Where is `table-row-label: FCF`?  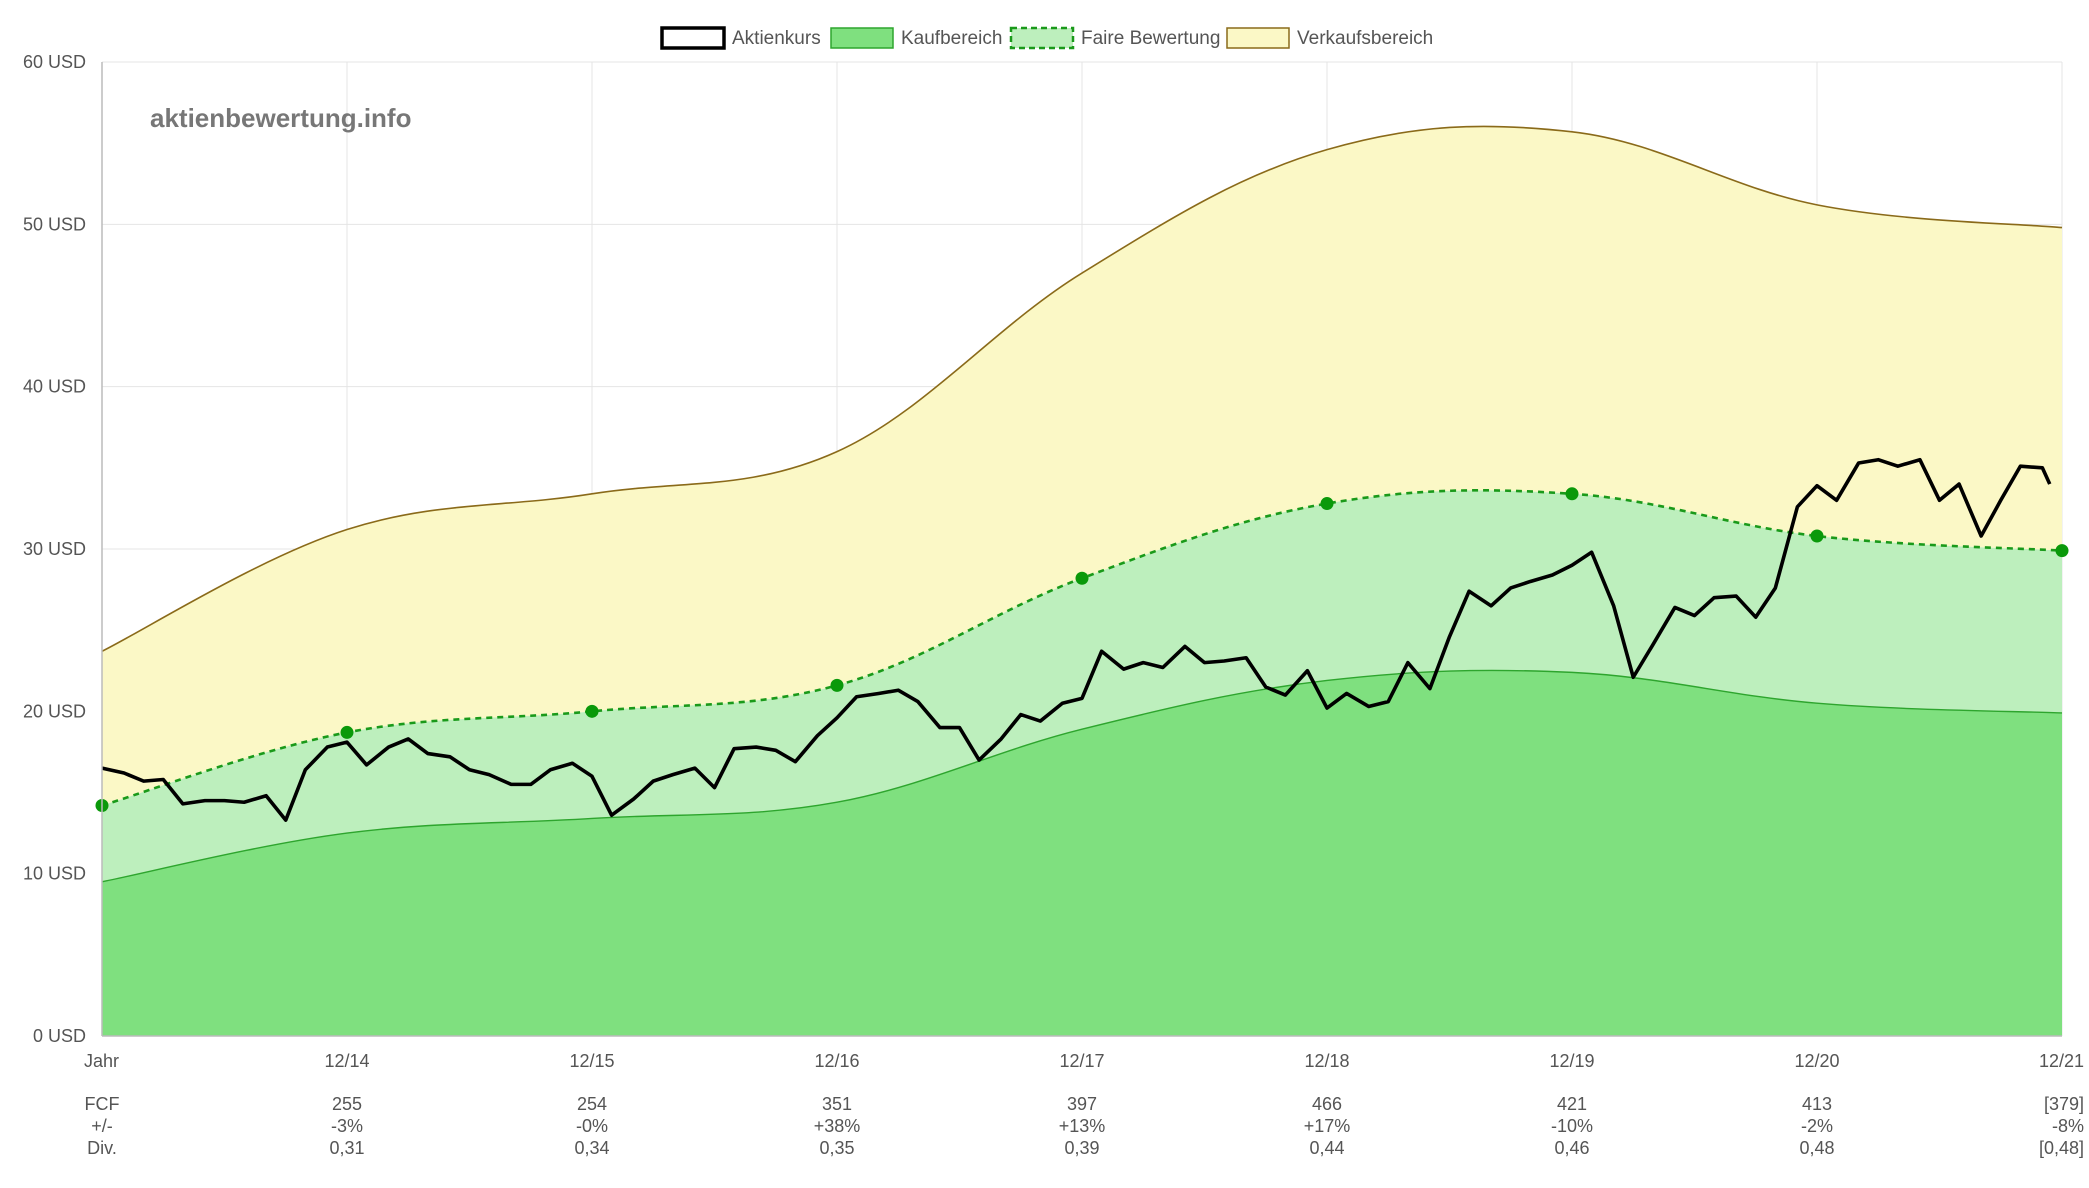
table-row-label: FCF is located at coordinates (102, 1104).